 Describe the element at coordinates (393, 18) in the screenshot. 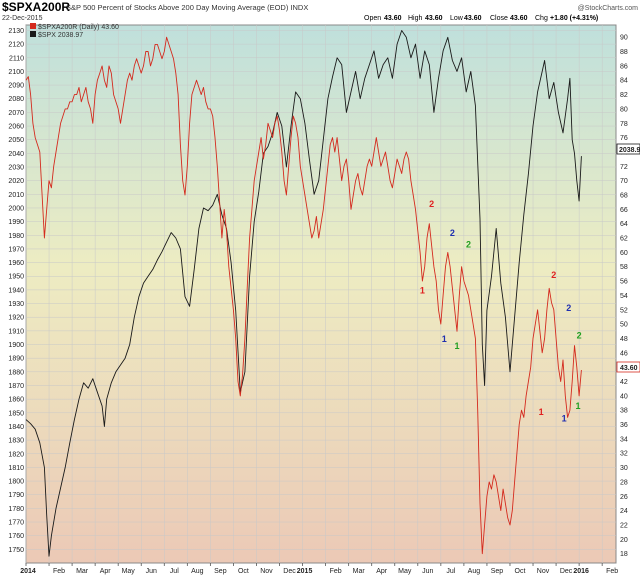

I see `open-value: 43.60` at that location.